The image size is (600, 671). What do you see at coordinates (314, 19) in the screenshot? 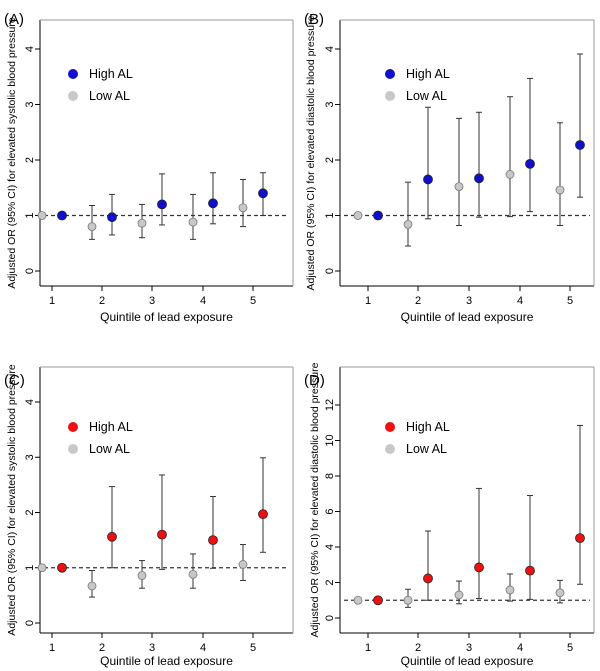
I see `panel-label: (B)` at bounding box center [314, 19].